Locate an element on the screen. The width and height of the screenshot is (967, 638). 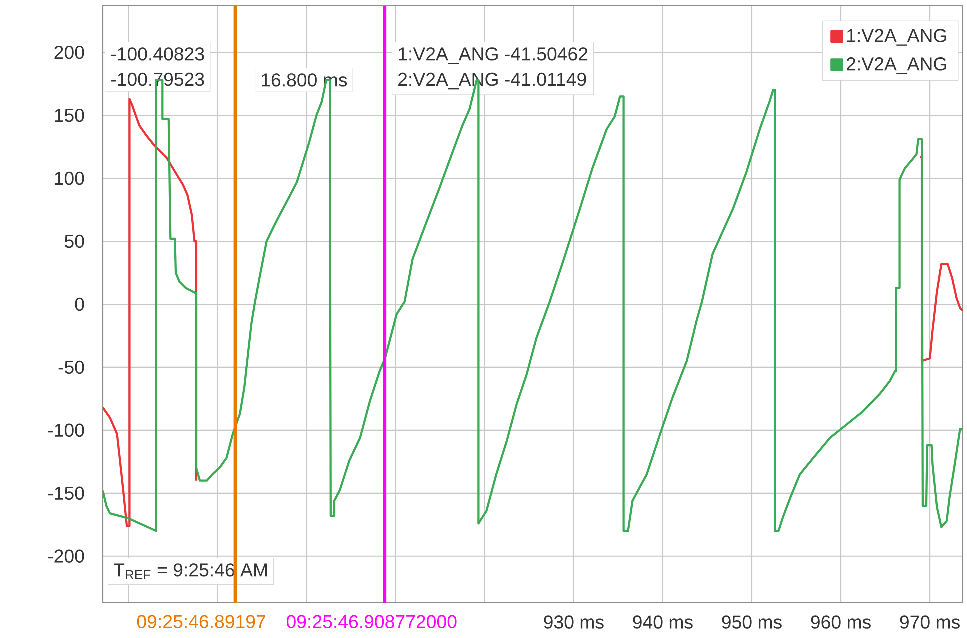
annotation: -100.40823 is located at coordinates (157, 54).